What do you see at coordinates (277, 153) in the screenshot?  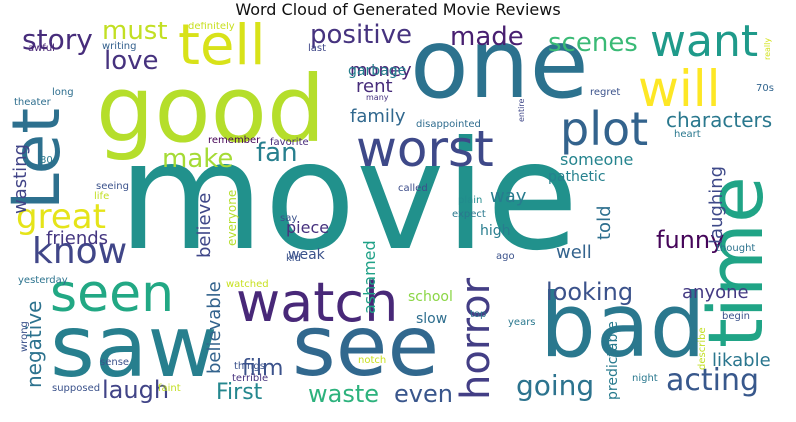 I see `word-fan: fan` at bounding box center [277, 153].